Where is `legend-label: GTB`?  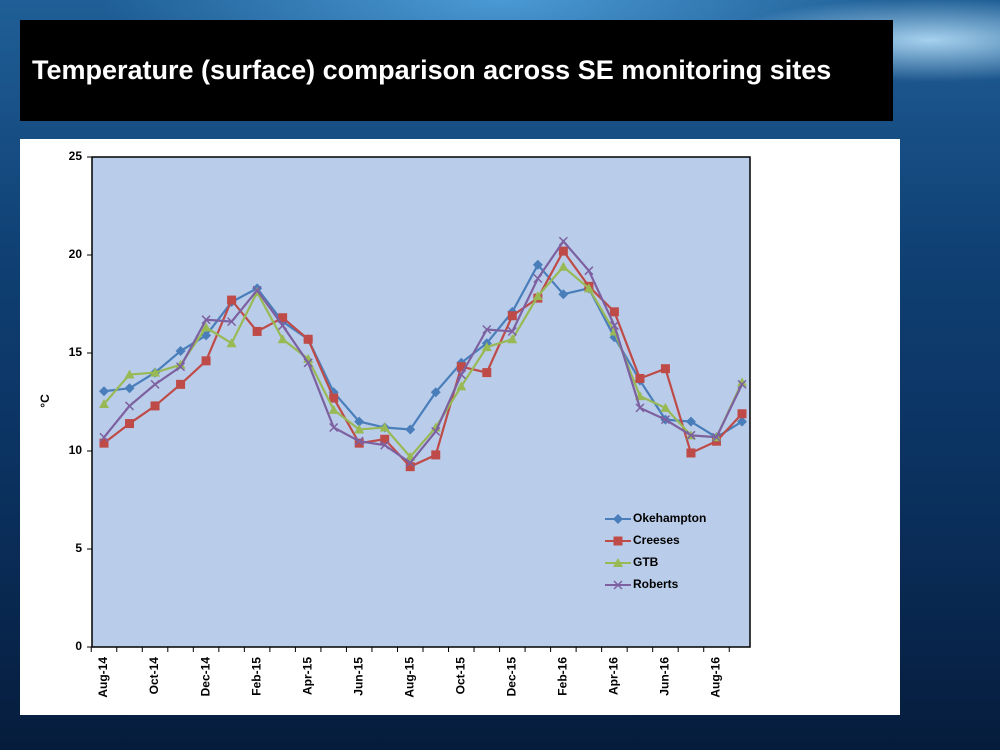 legend-label: GTB is located at coordinates (646, 562).